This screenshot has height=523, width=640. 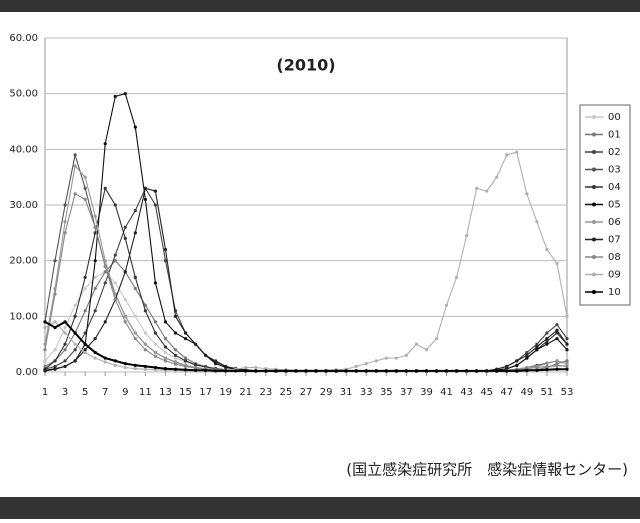 What do you see at coordinates (306, 392) in the screenshot?
I see `x-tick-label: 27` at bounding box center [306, 392].